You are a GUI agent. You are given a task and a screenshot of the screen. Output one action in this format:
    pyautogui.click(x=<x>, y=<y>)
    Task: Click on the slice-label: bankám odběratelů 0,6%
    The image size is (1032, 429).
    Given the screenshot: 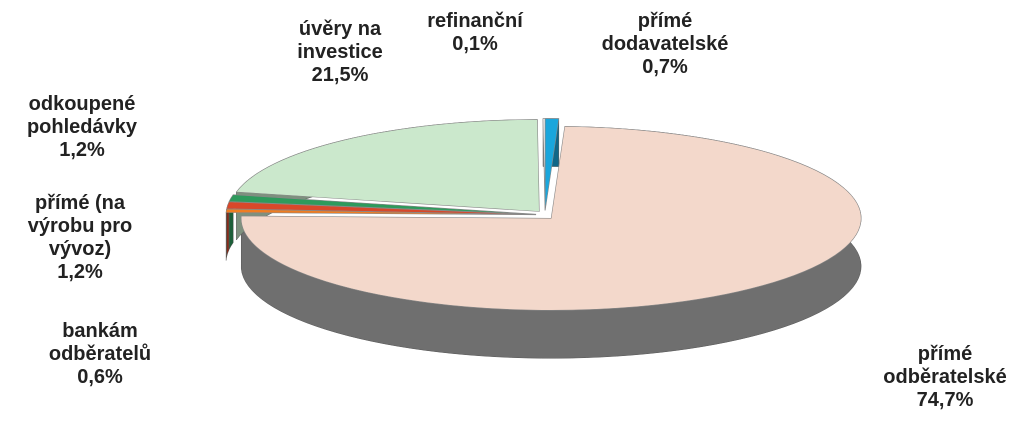 What is the action you would take?
    pyautogui.click(x=100, y=354)
    